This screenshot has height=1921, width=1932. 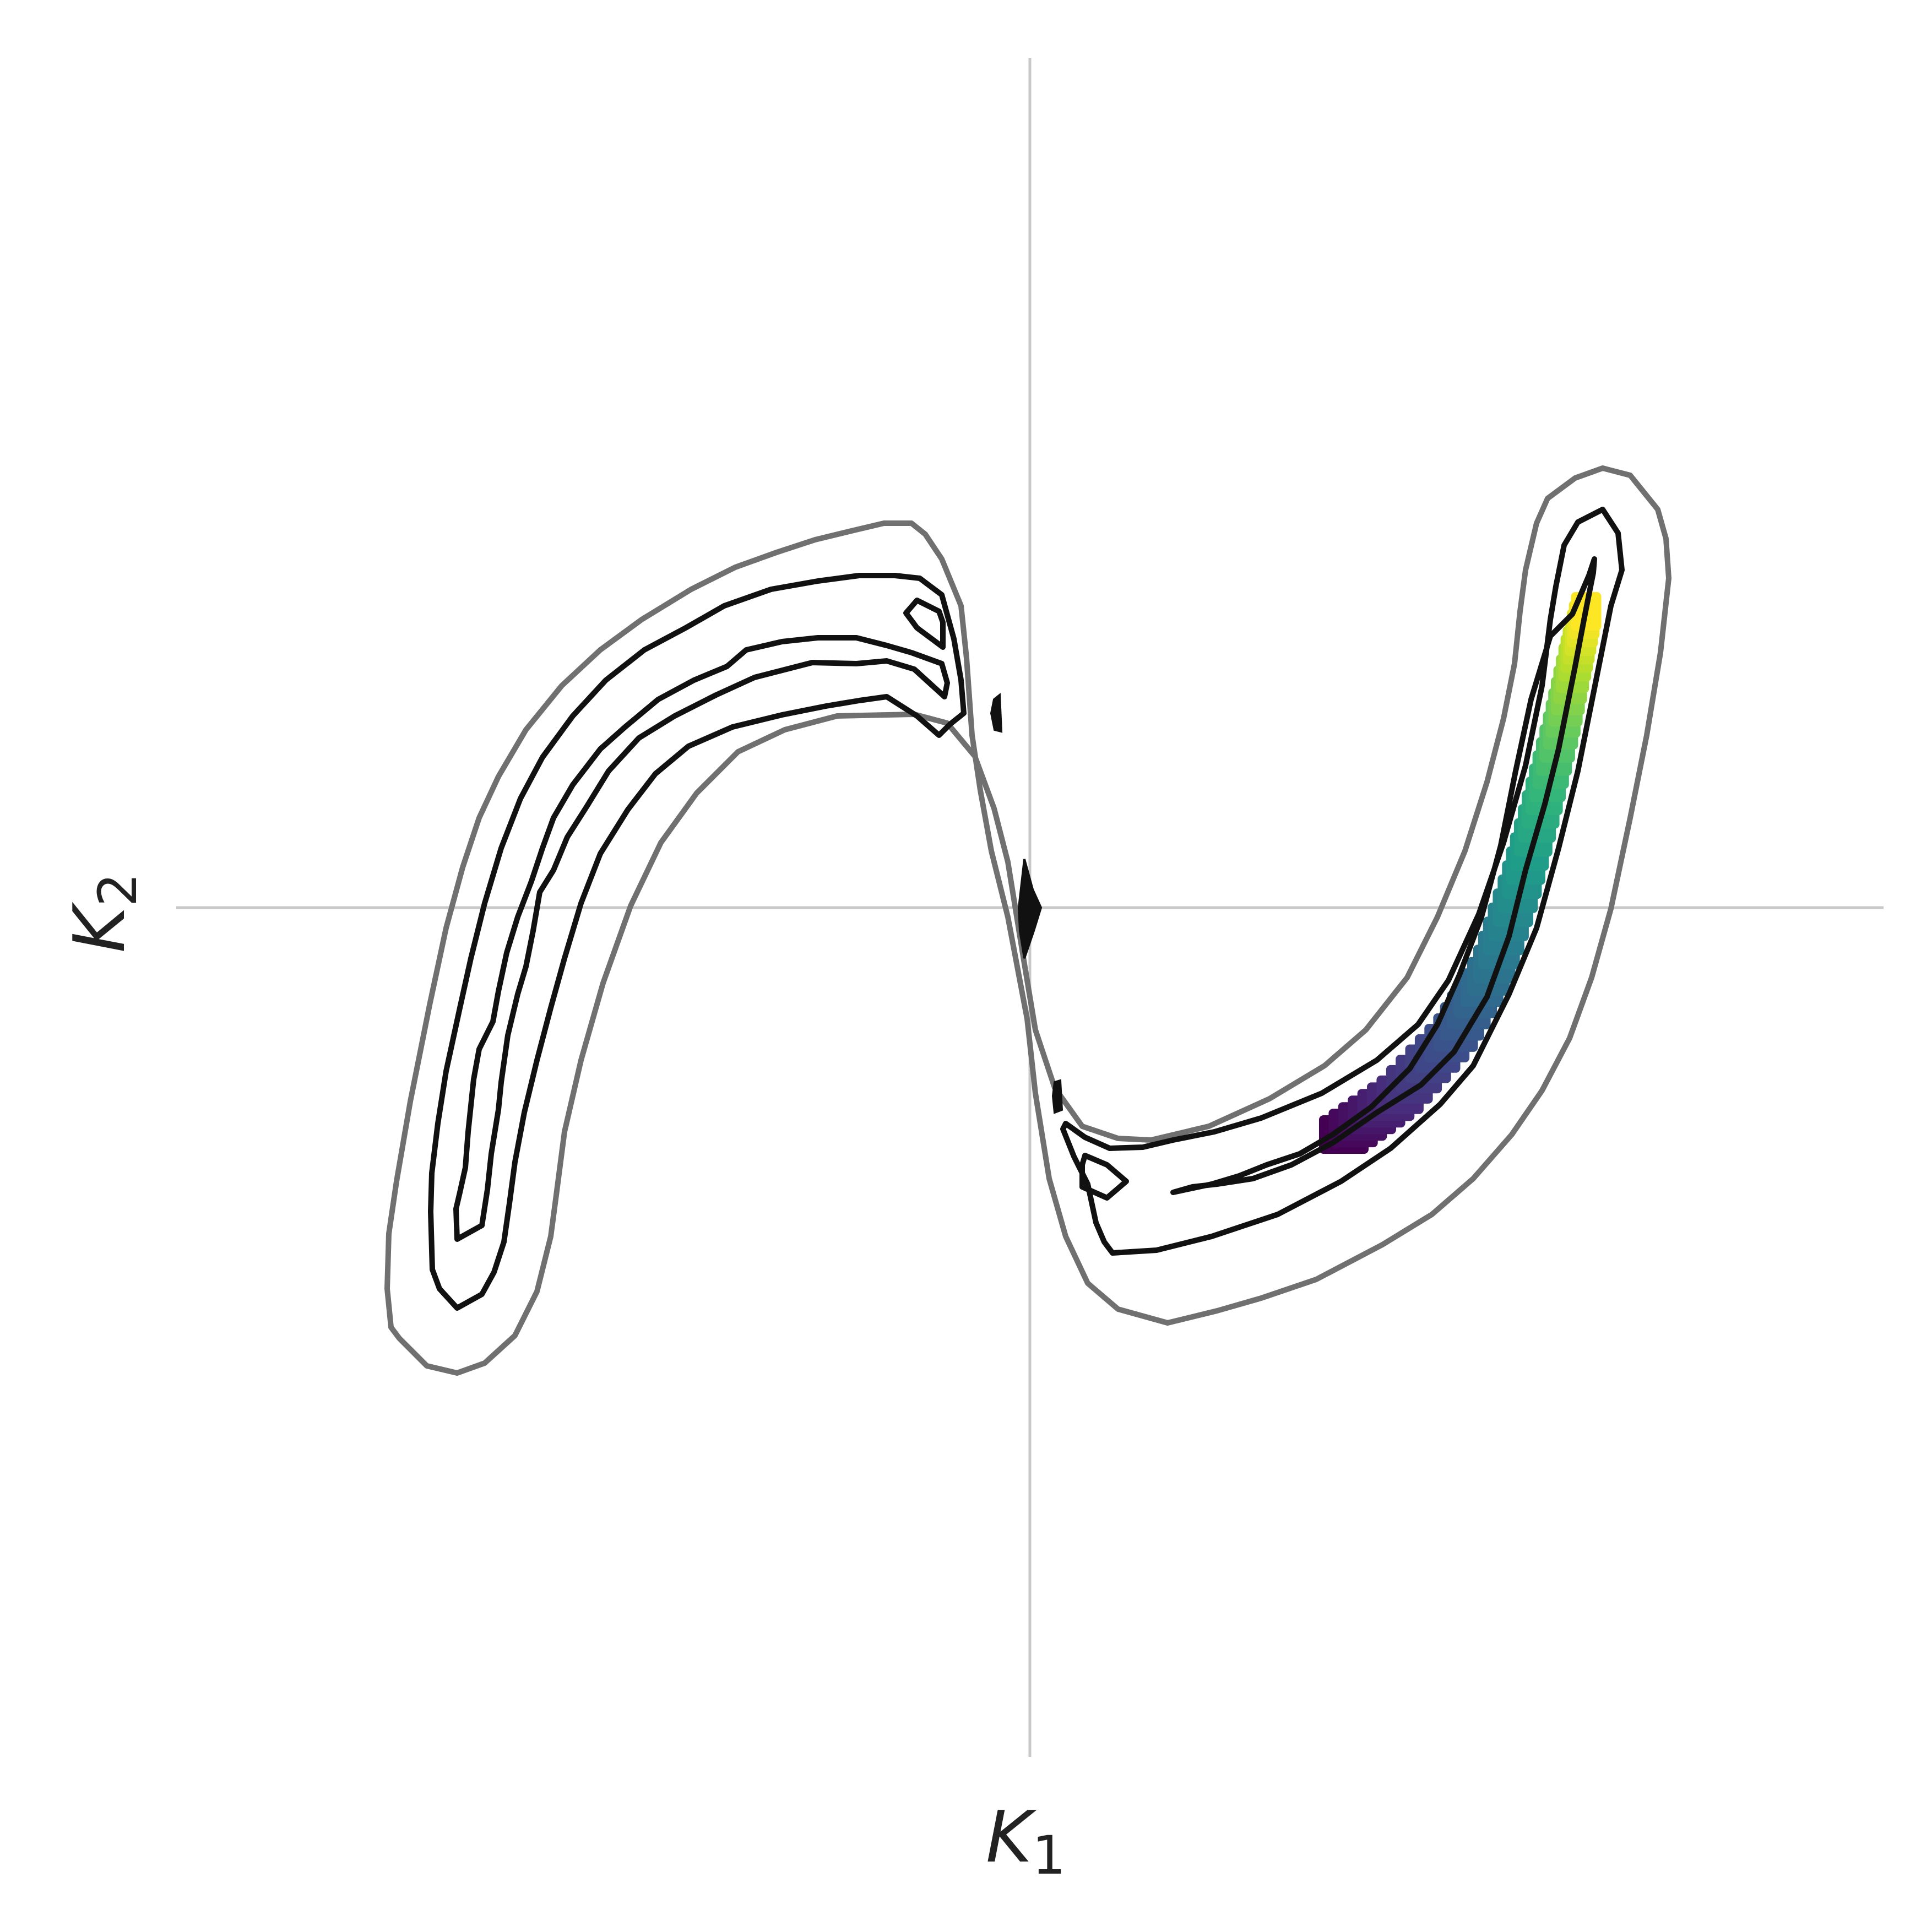 I want to click on contour-peak-lower, so click(x=1057, y=1096).